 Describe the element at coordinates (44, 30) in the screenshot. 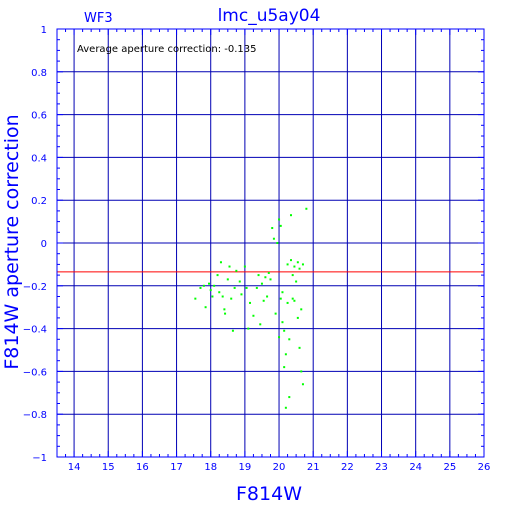

I see `y-tick-label: 1` at that location.